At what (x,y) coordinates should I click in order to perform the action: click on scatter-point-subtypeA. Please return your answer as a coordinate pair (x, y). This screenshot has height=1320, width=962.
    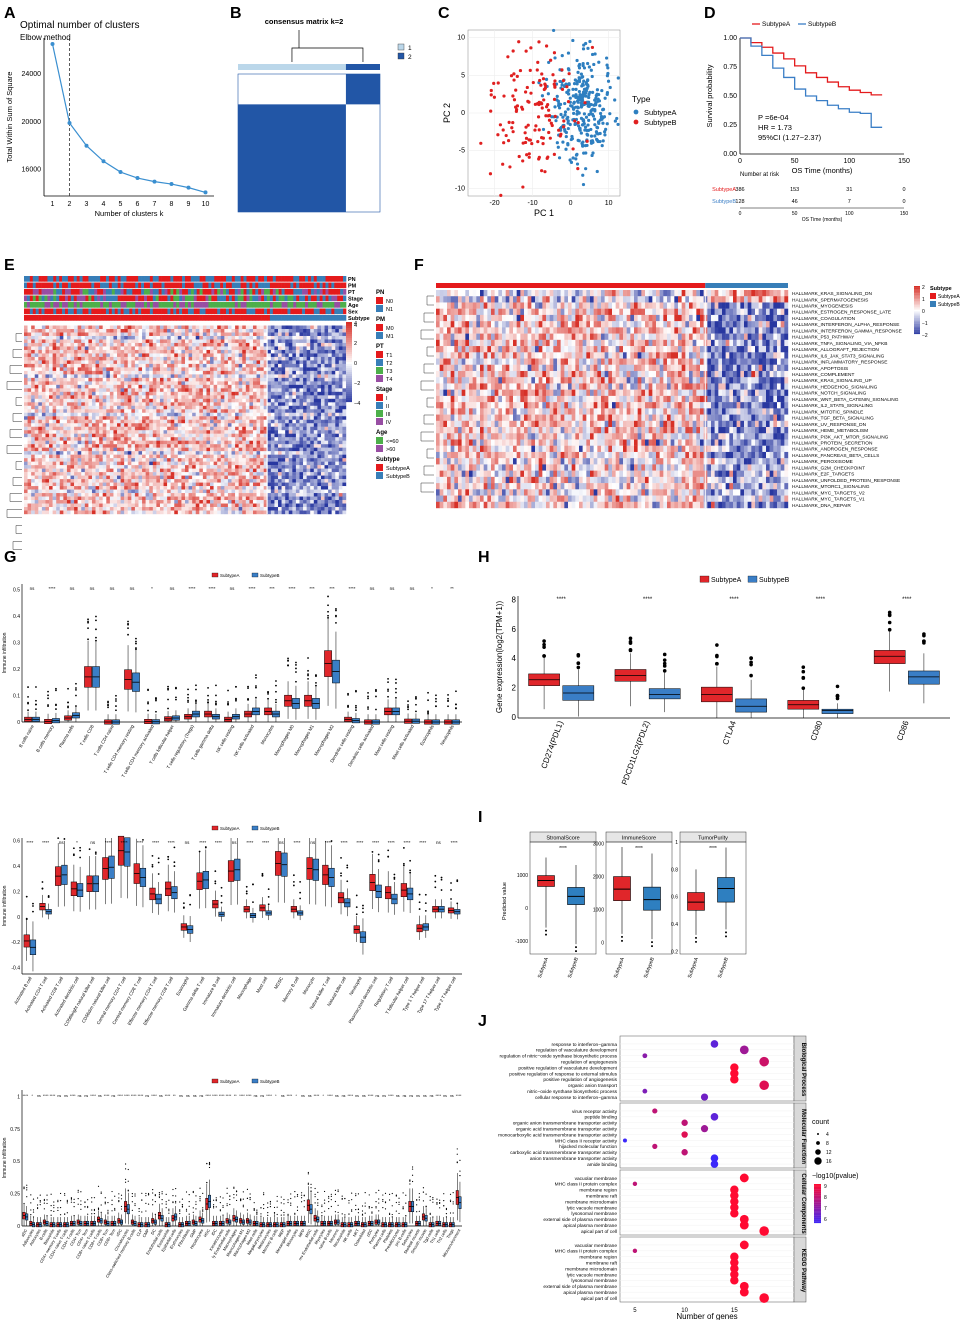
    Looking at the image, I should click on (548, 94).